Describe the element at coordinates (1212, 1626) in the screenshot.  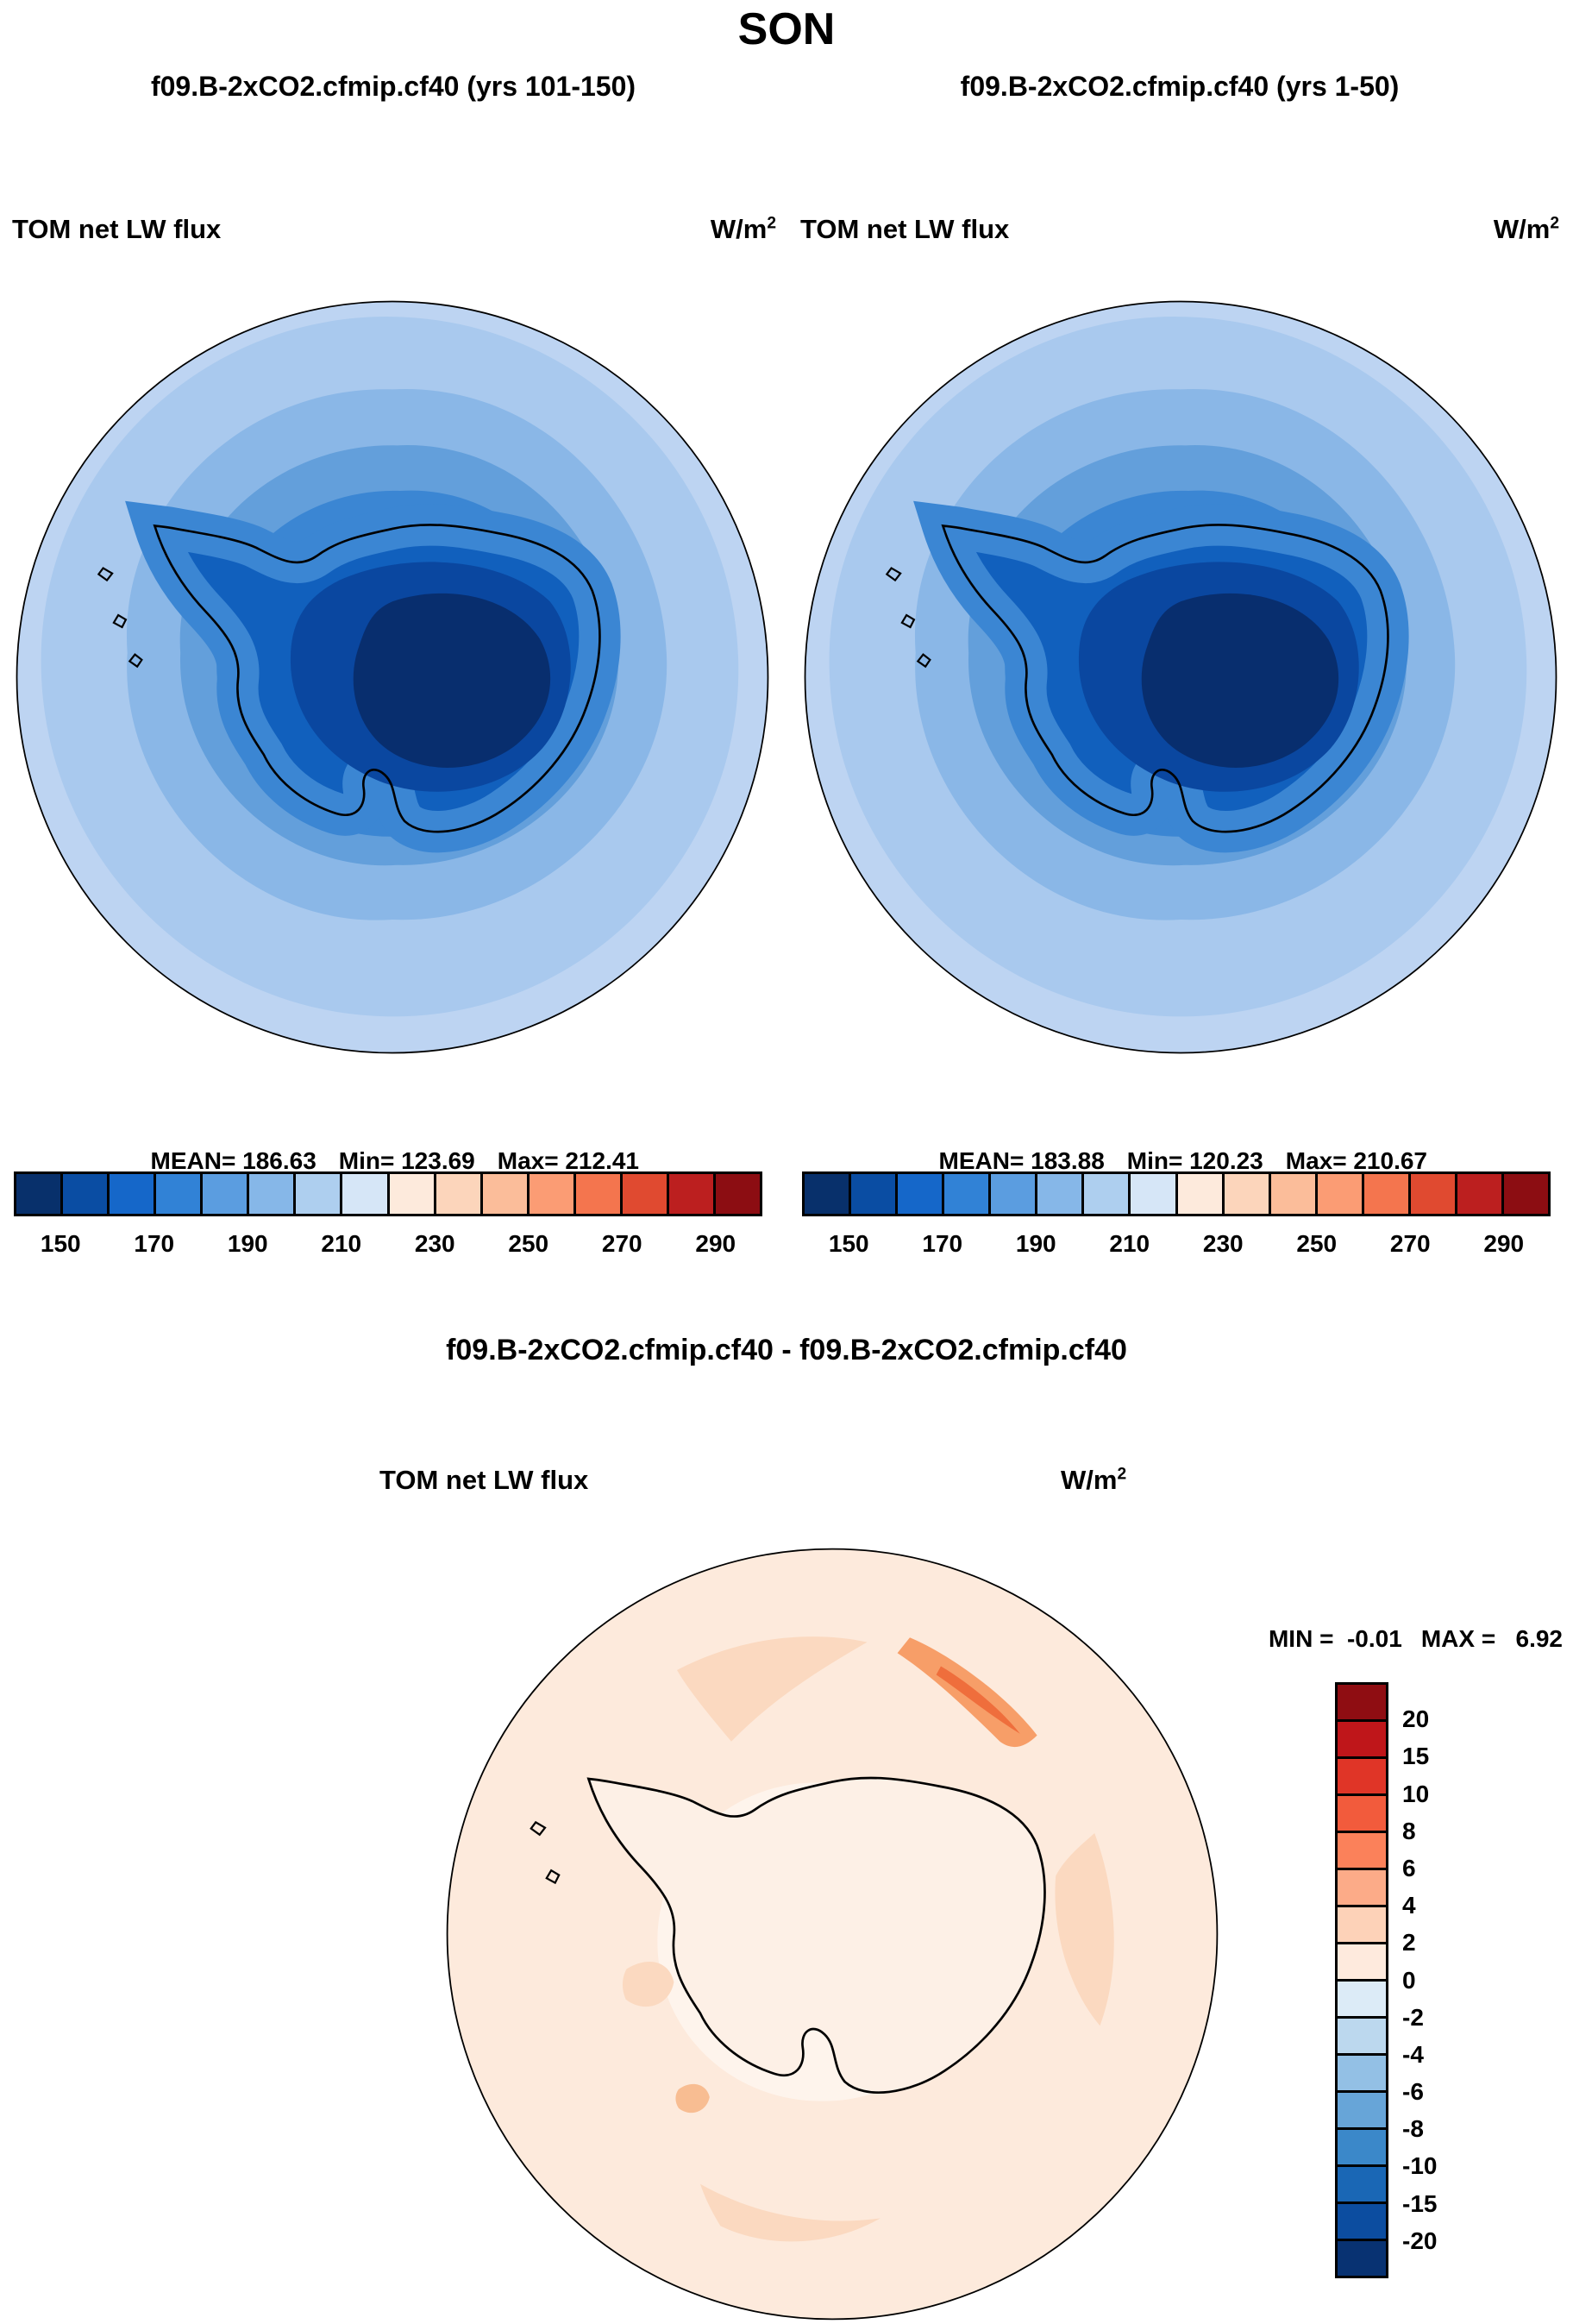
I see `difference-minmax: MIN = -0.01 MAX = 6.92` at that location.